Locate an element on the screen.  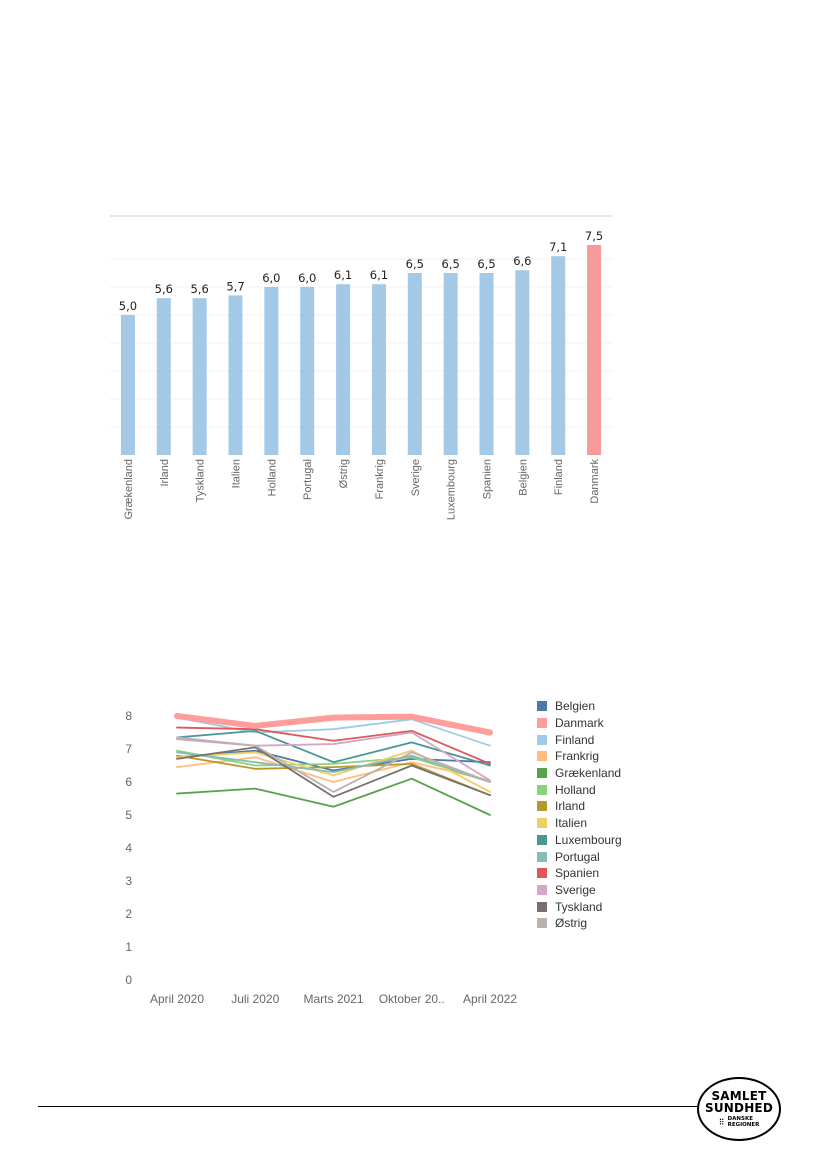
legend-label: Portugal is located at coordinates (577, 856).